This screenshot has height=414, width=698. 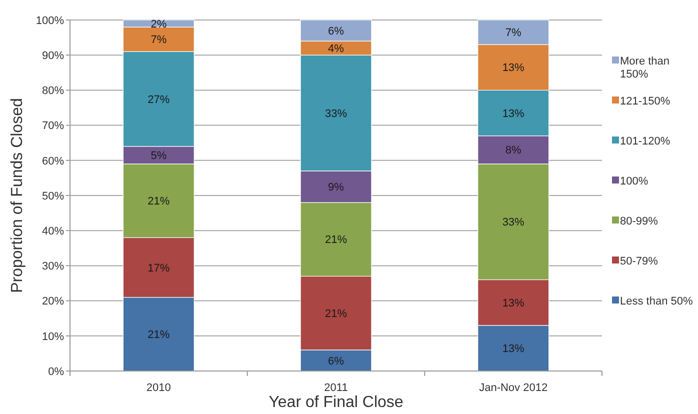 I want to click on y-axis-title: Proportion of Funds Closed, so click(x=17, y=195).